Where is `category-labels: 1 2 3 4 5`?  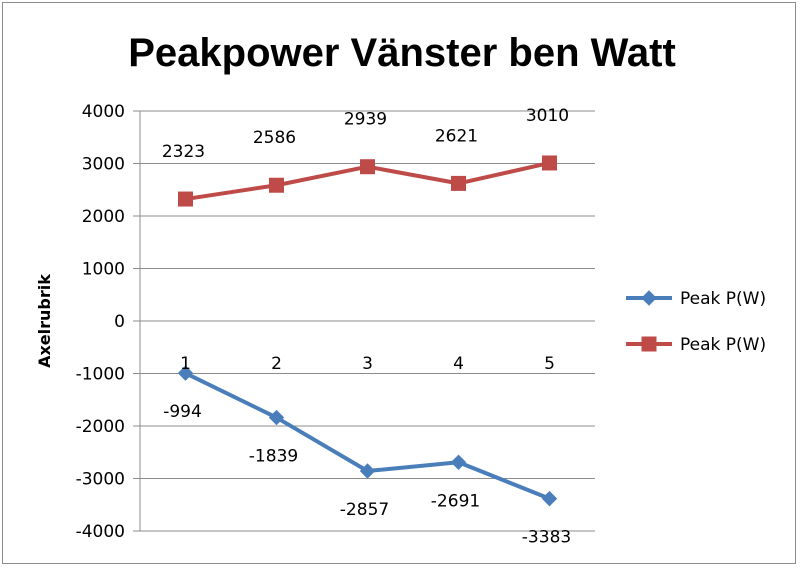 category-labels: 1 2 3 4 5 is located at coordinates (367, 364).